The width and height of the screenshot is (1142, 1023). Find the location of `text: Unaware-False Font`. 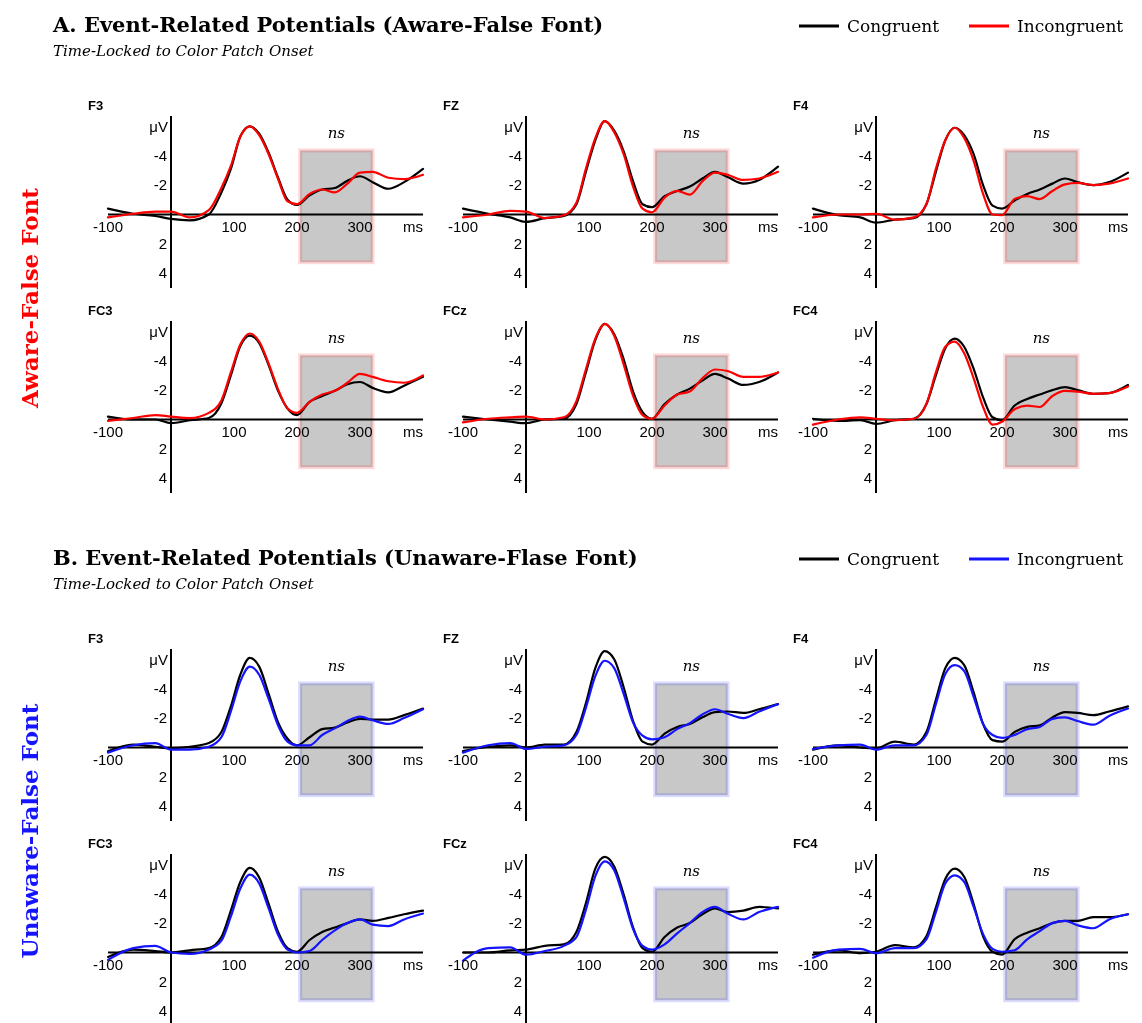

text: Unaware-False Font is located at coordinates (29, 831).